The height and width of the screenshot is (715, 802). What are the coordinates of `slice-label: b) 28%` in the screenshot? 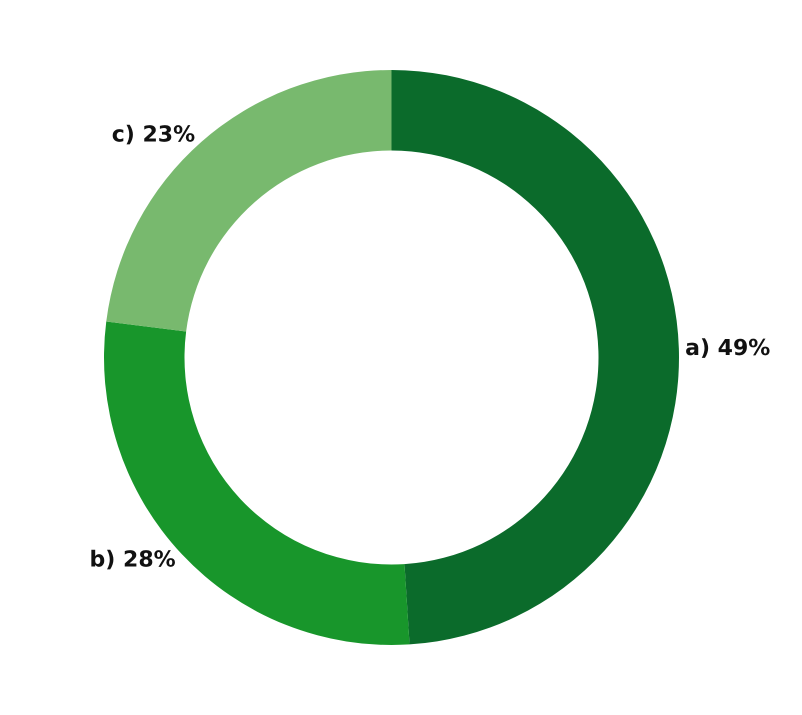 It's located at (133, 560).